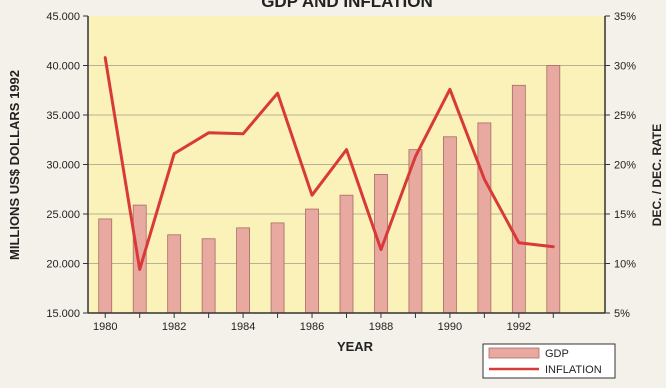 The width and height of the screenshot is (666, 388). I want to click on x-axis-label: YEAR, so click(355, 346).